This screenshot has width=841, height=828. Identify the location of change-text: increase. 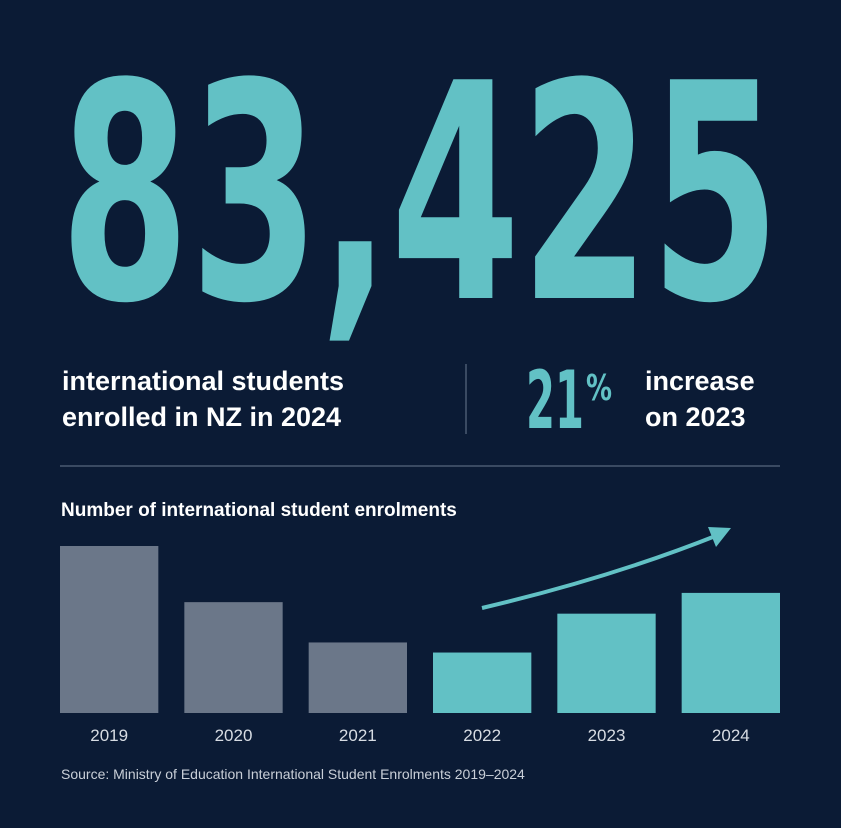
(700, 381).